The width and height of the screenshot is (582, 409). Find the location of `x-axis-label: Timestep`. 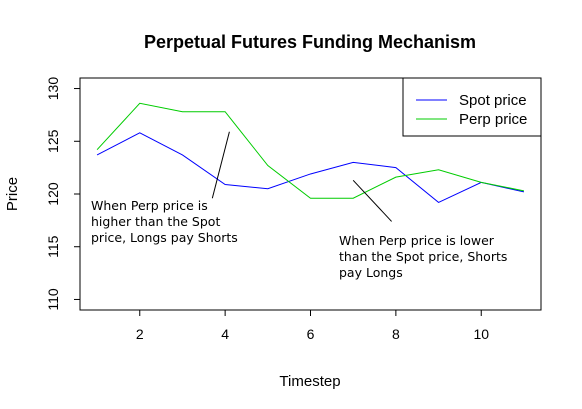

x-axis-label: Timestep is located at coordinates (309, 381).